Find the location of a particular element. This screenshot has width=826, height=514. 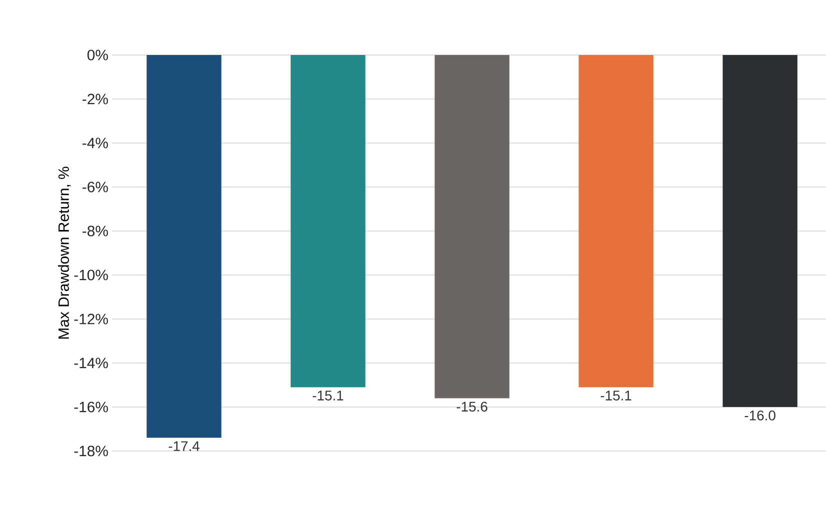

y-tick-label: -10% is located at coordinates (91, 275).